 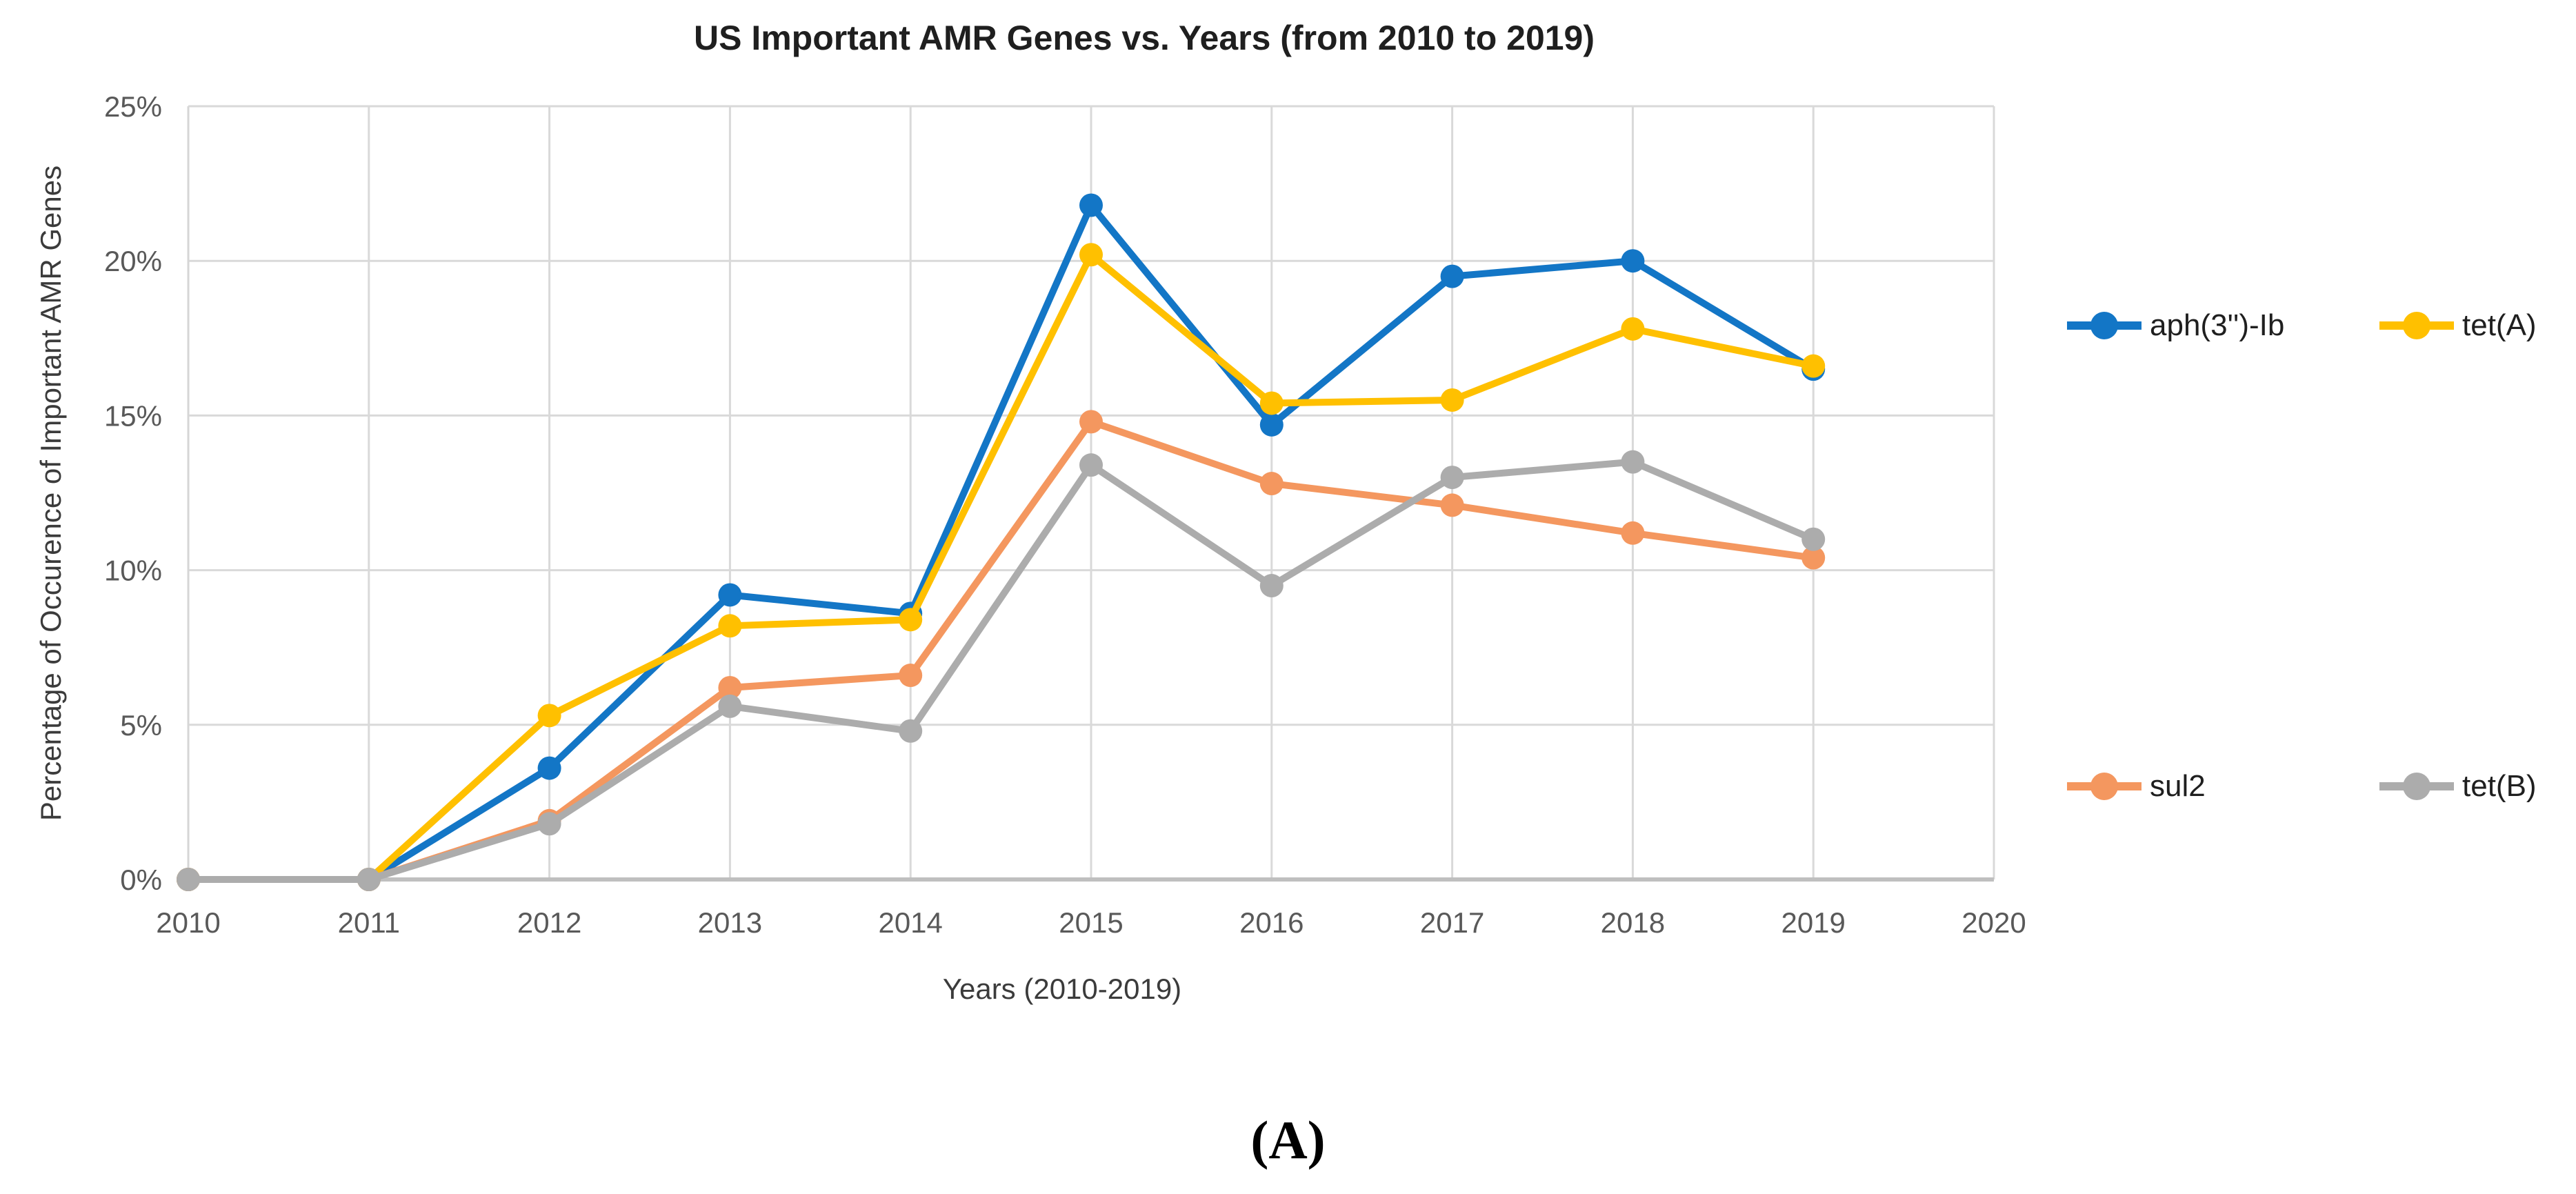 I want to click on legend-label-aph3ib: aph(3'')-Ib, so click(x=2217, y=325).